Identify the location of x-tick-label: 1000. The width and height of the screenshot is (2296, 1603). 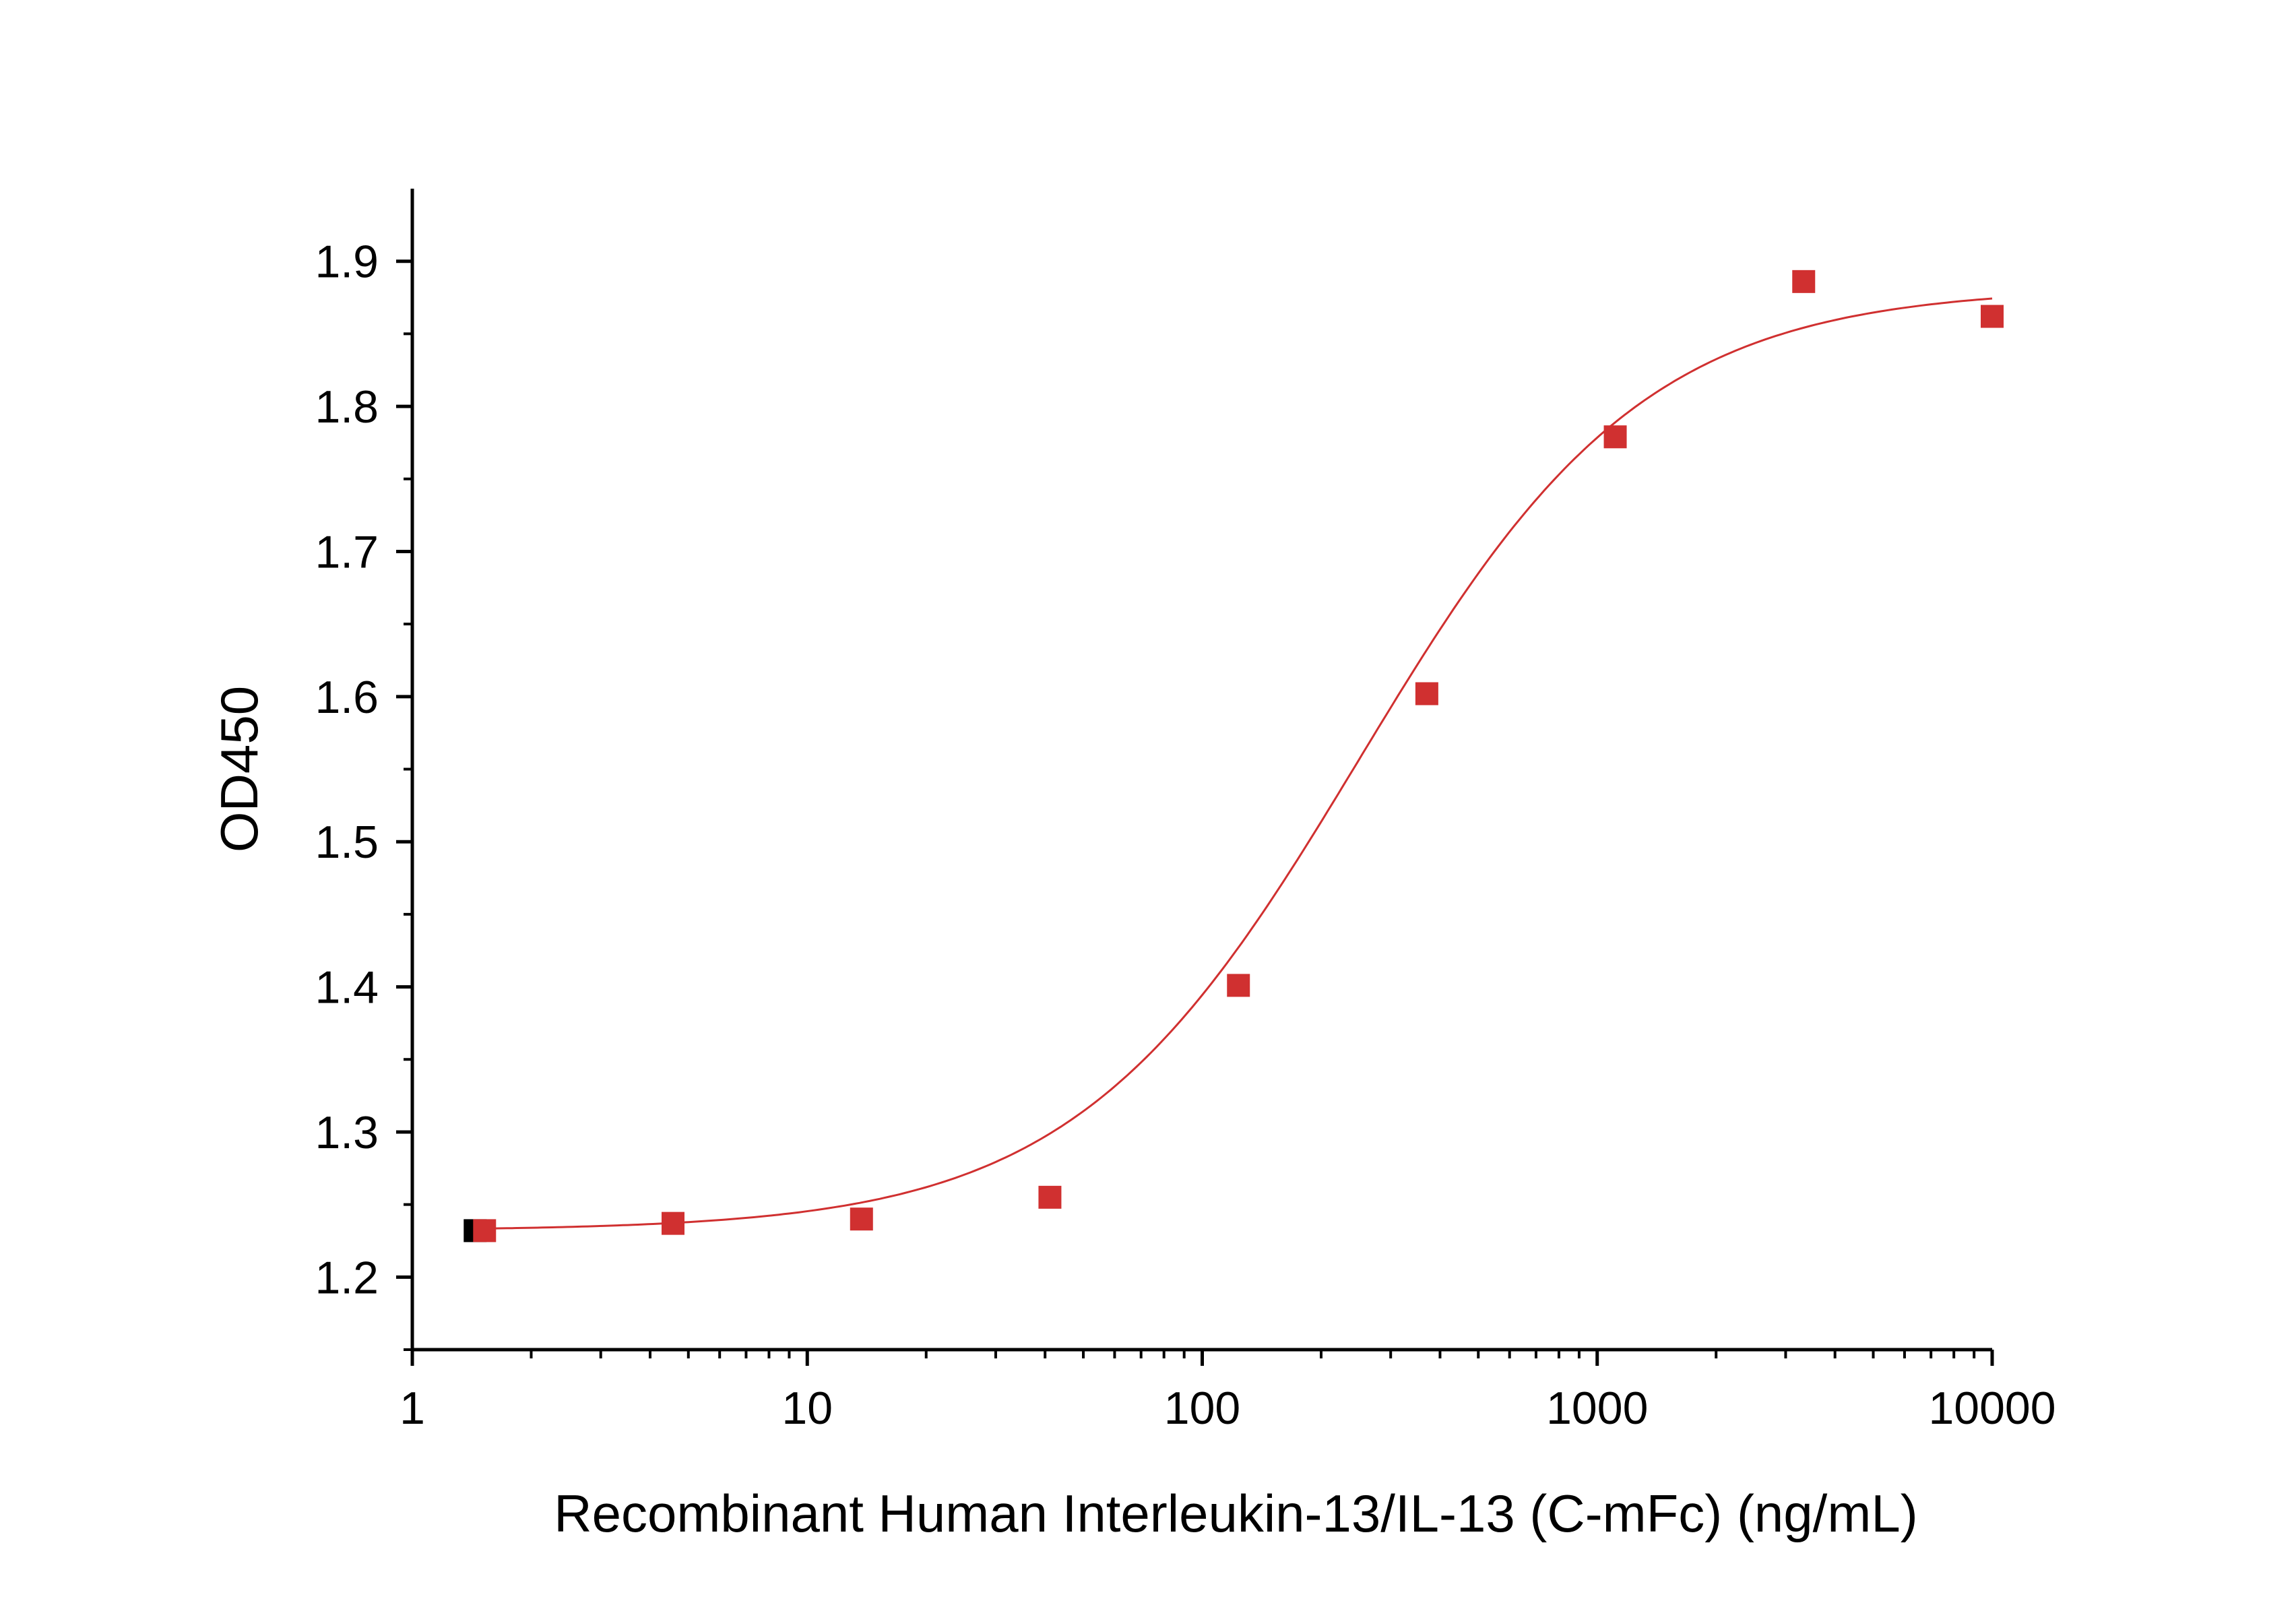
(1597, 1408).